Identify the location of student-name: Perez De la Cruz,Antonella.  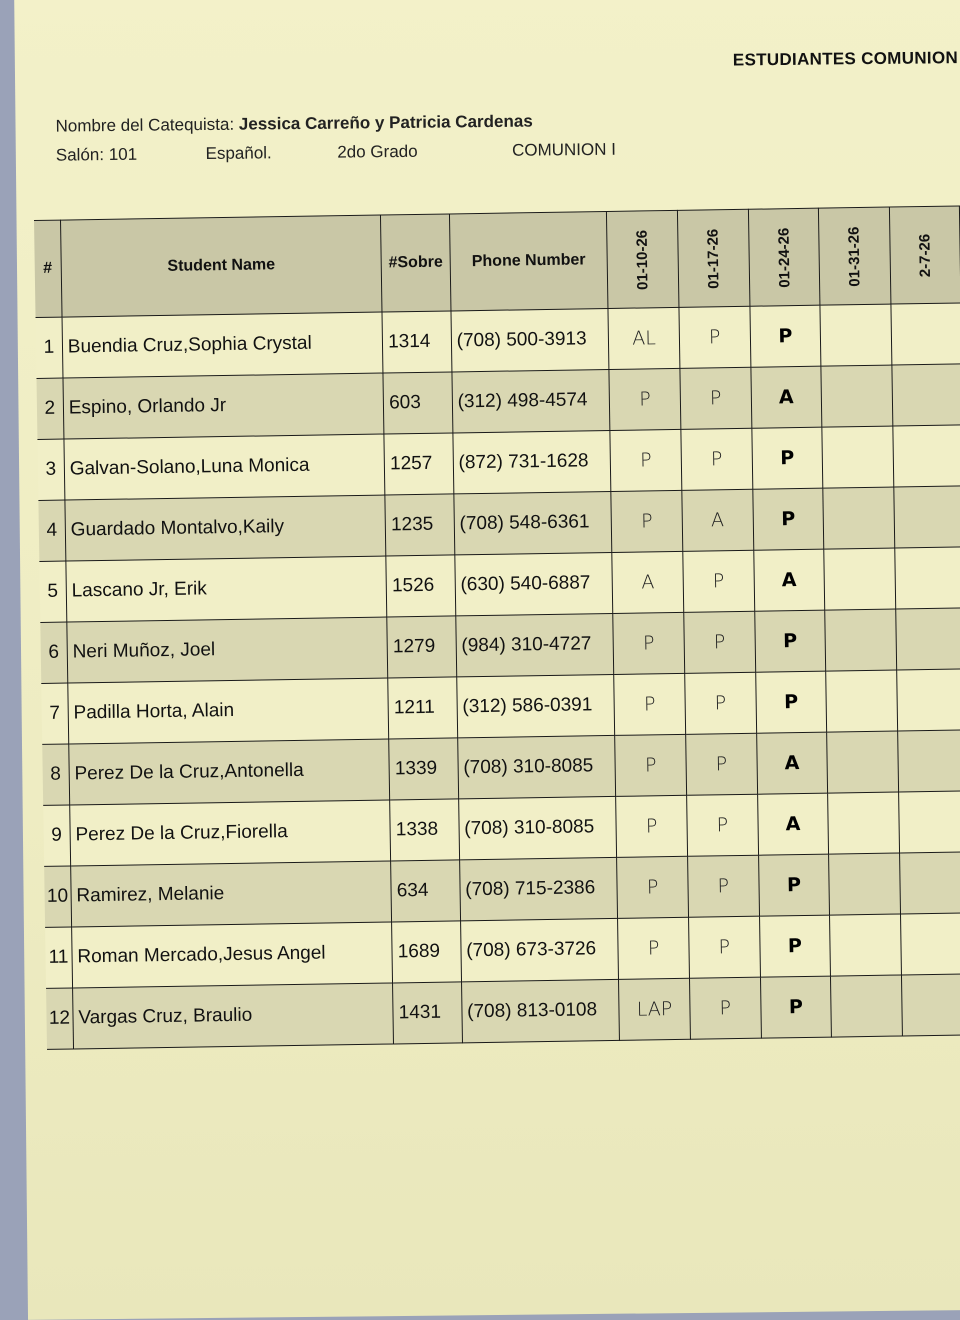
(229, 772).